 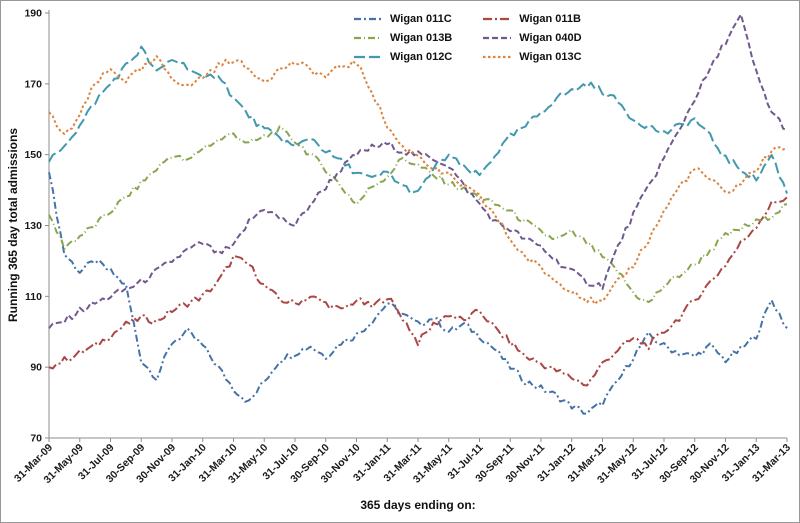 I want to click on legend-item: Wigan 013C, so click(x=532, y=56).